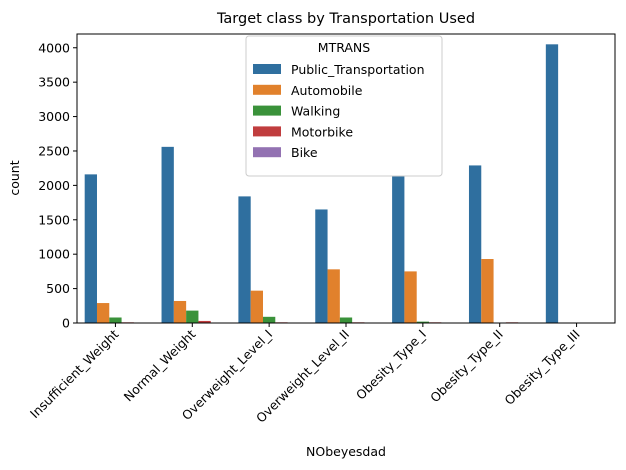 The width and height of the screenshot is (626, 470). Describe the element at coordinates (192, 316) in the screenshot. I see `bar-walking-normal-weight` at that location.